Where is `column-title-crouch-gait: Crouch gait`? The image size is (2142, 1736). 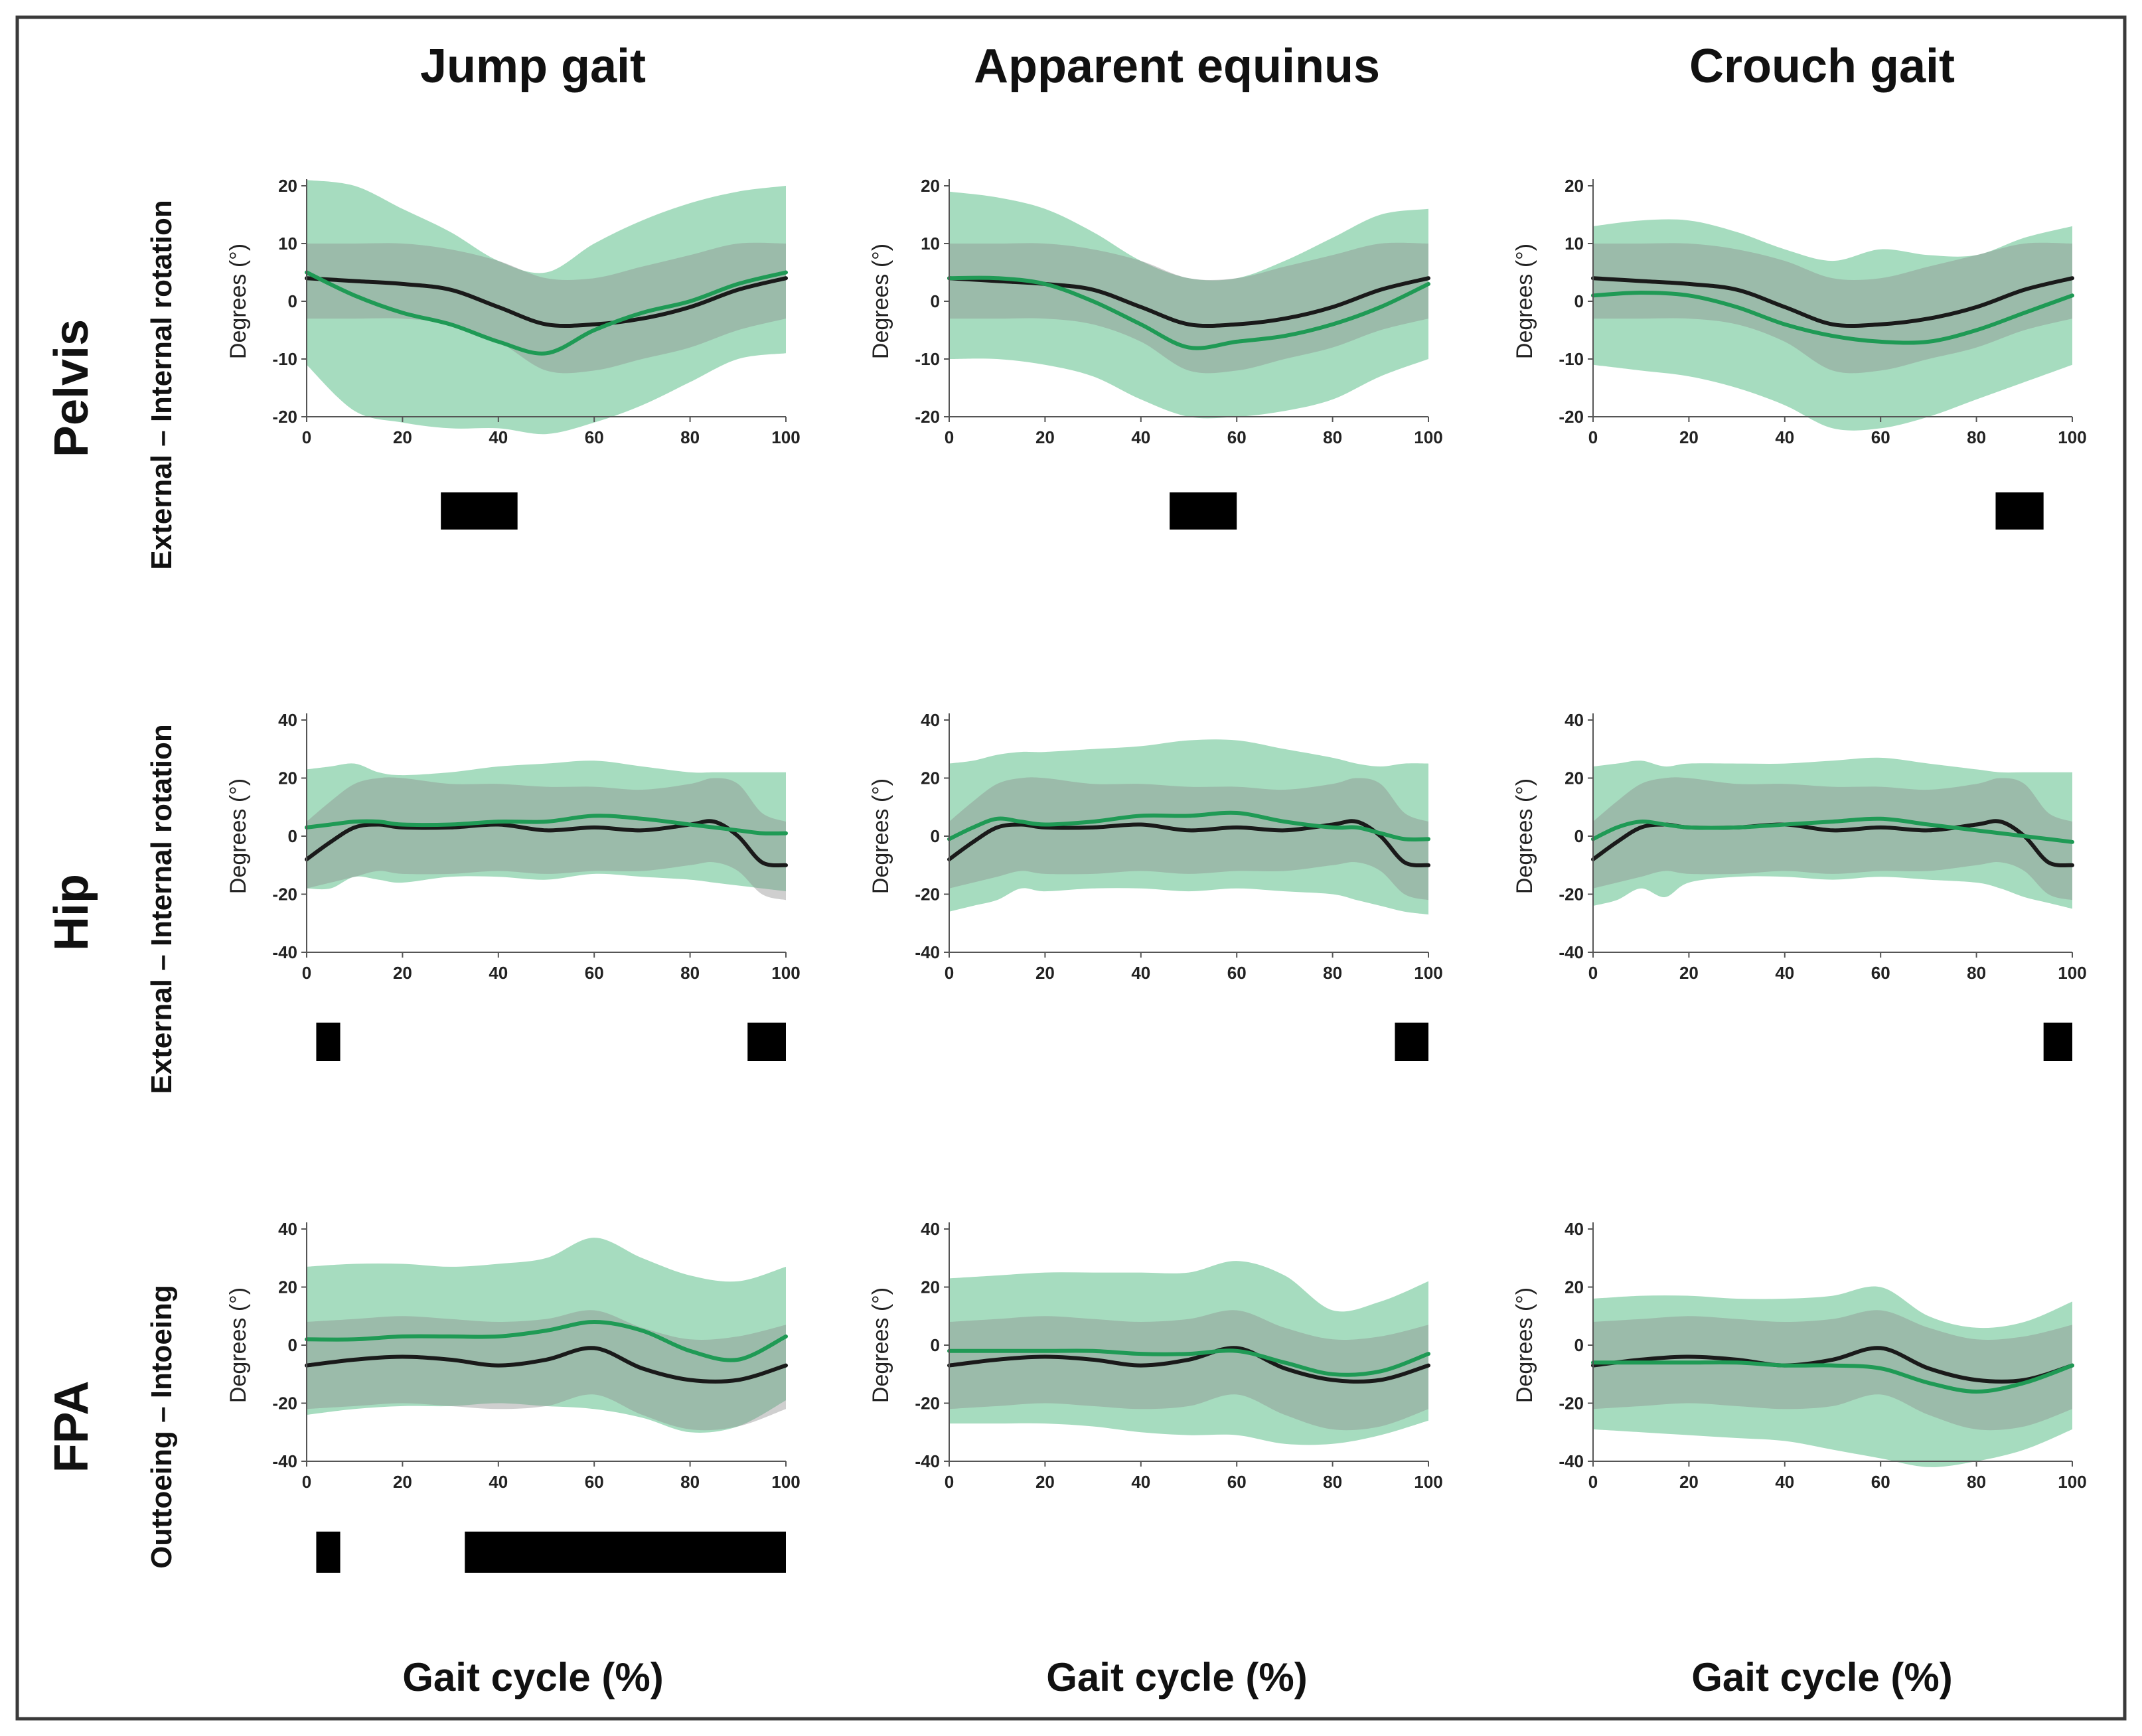 column-title-crouch-gait: Crouch gait is located at coordinates (1822, 67).